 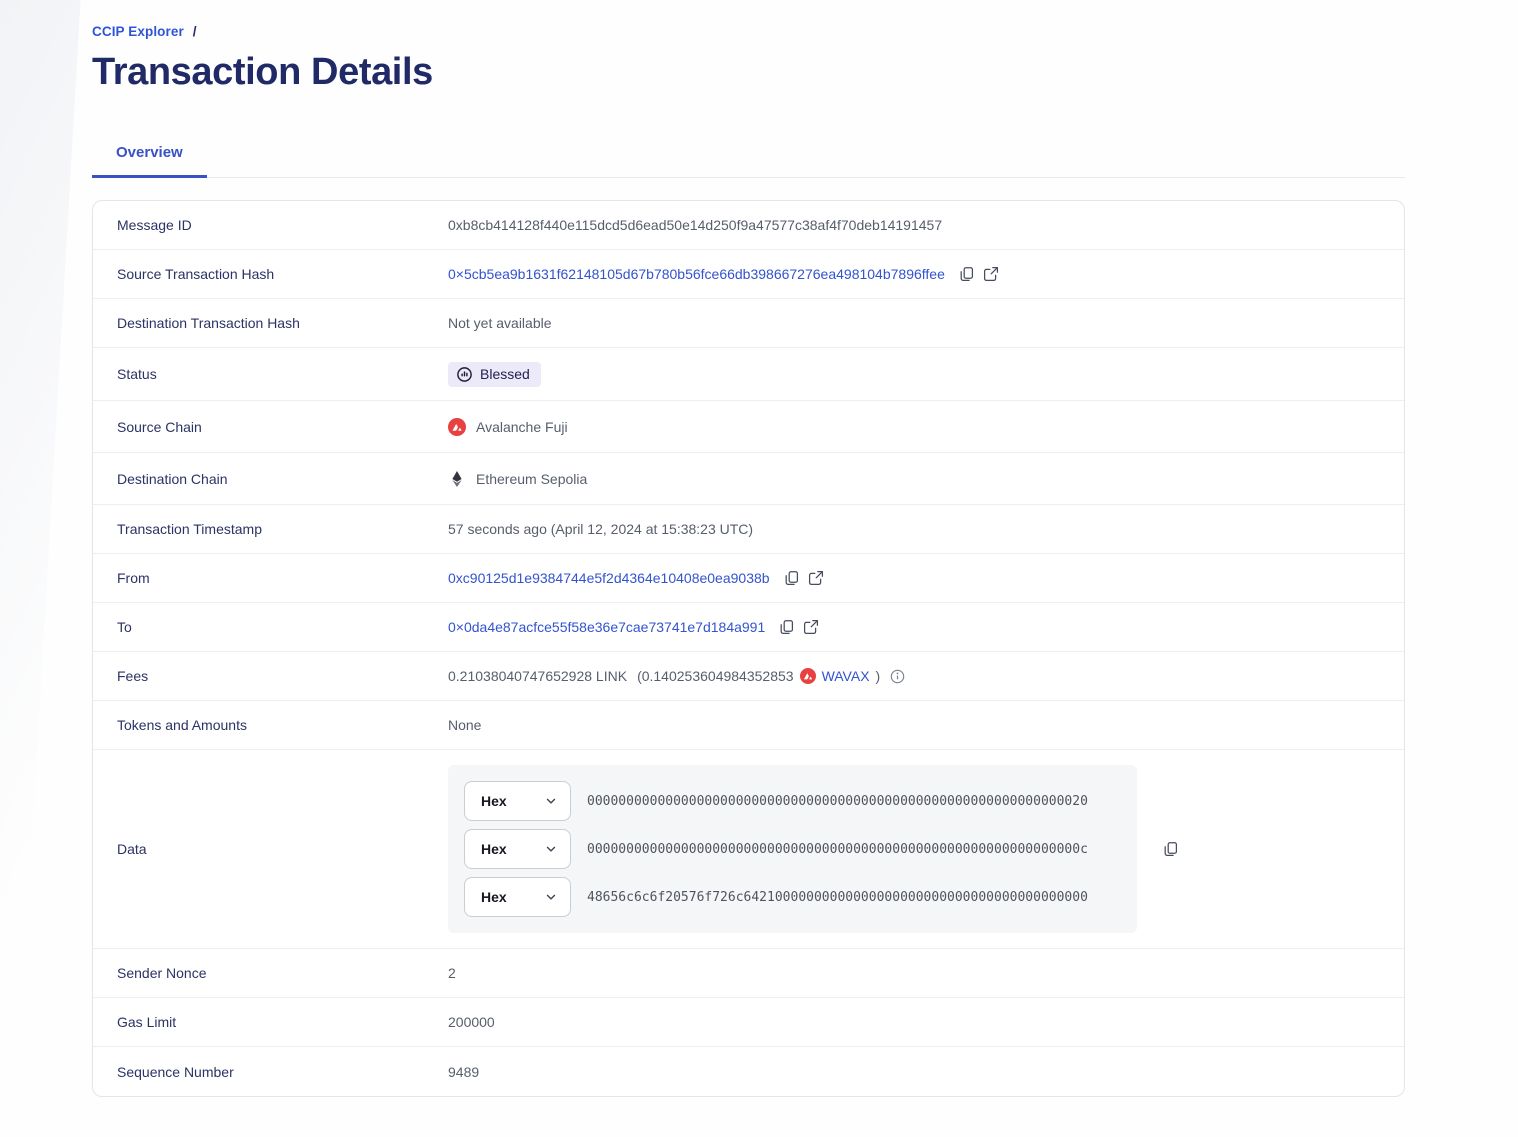 What do you see at coordinates (748, 156) in the screenshot?
I see `tab-bar: Overview` at bounding box center [748, 156].